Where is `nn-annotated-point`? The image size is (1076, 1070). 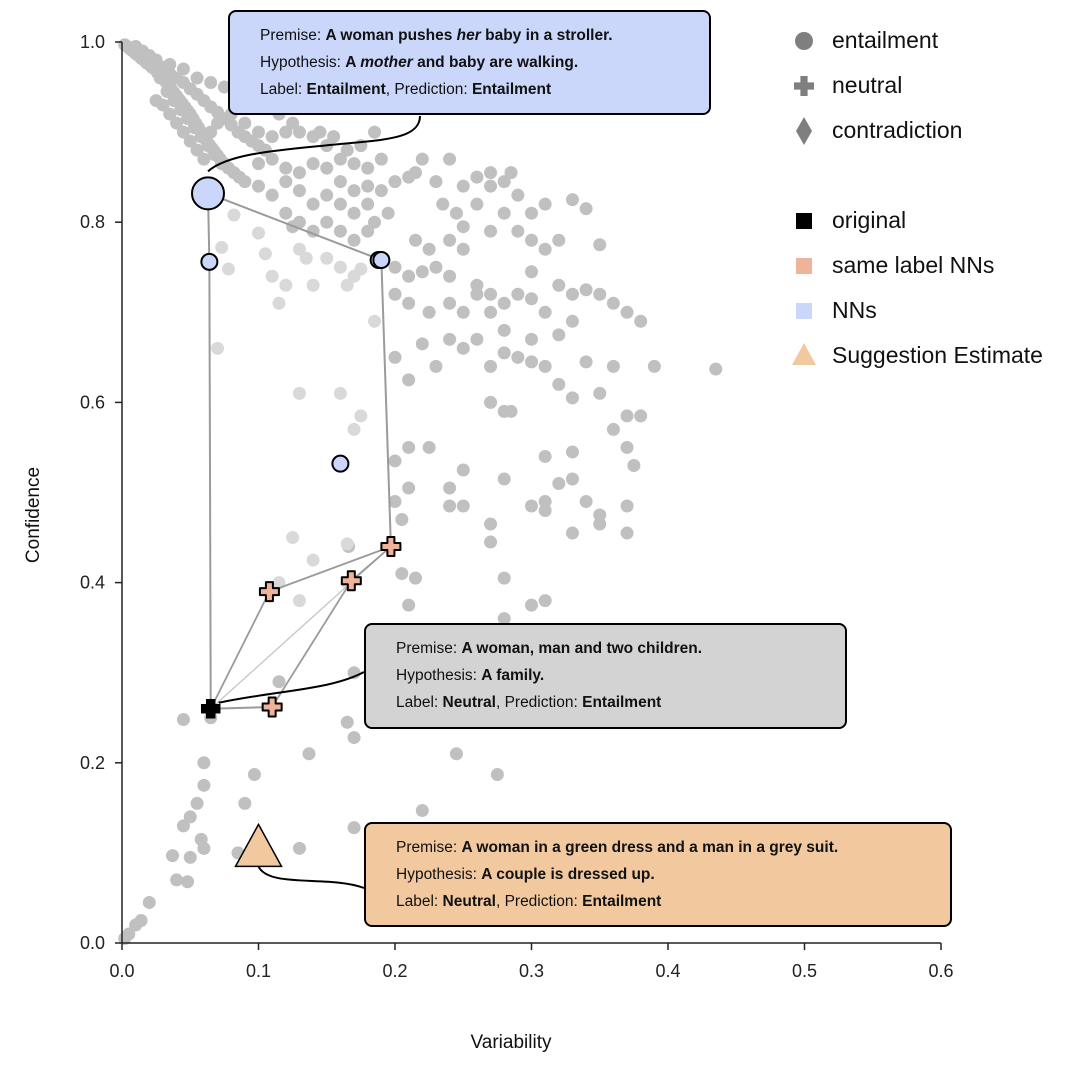
nn-annotated-point is located at coordinates (207, 193).